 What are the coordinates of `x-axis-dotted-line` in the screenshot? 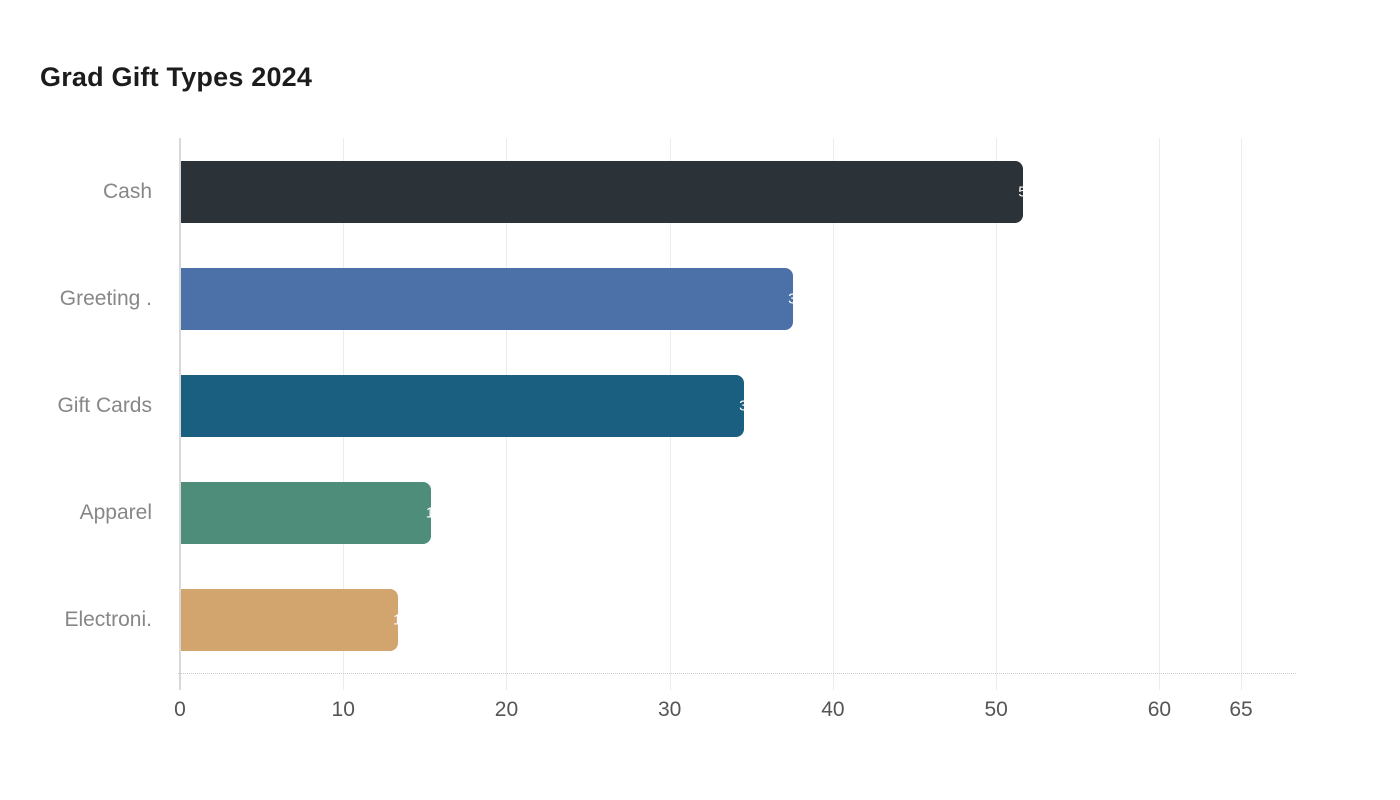 It's located at (737, 673).